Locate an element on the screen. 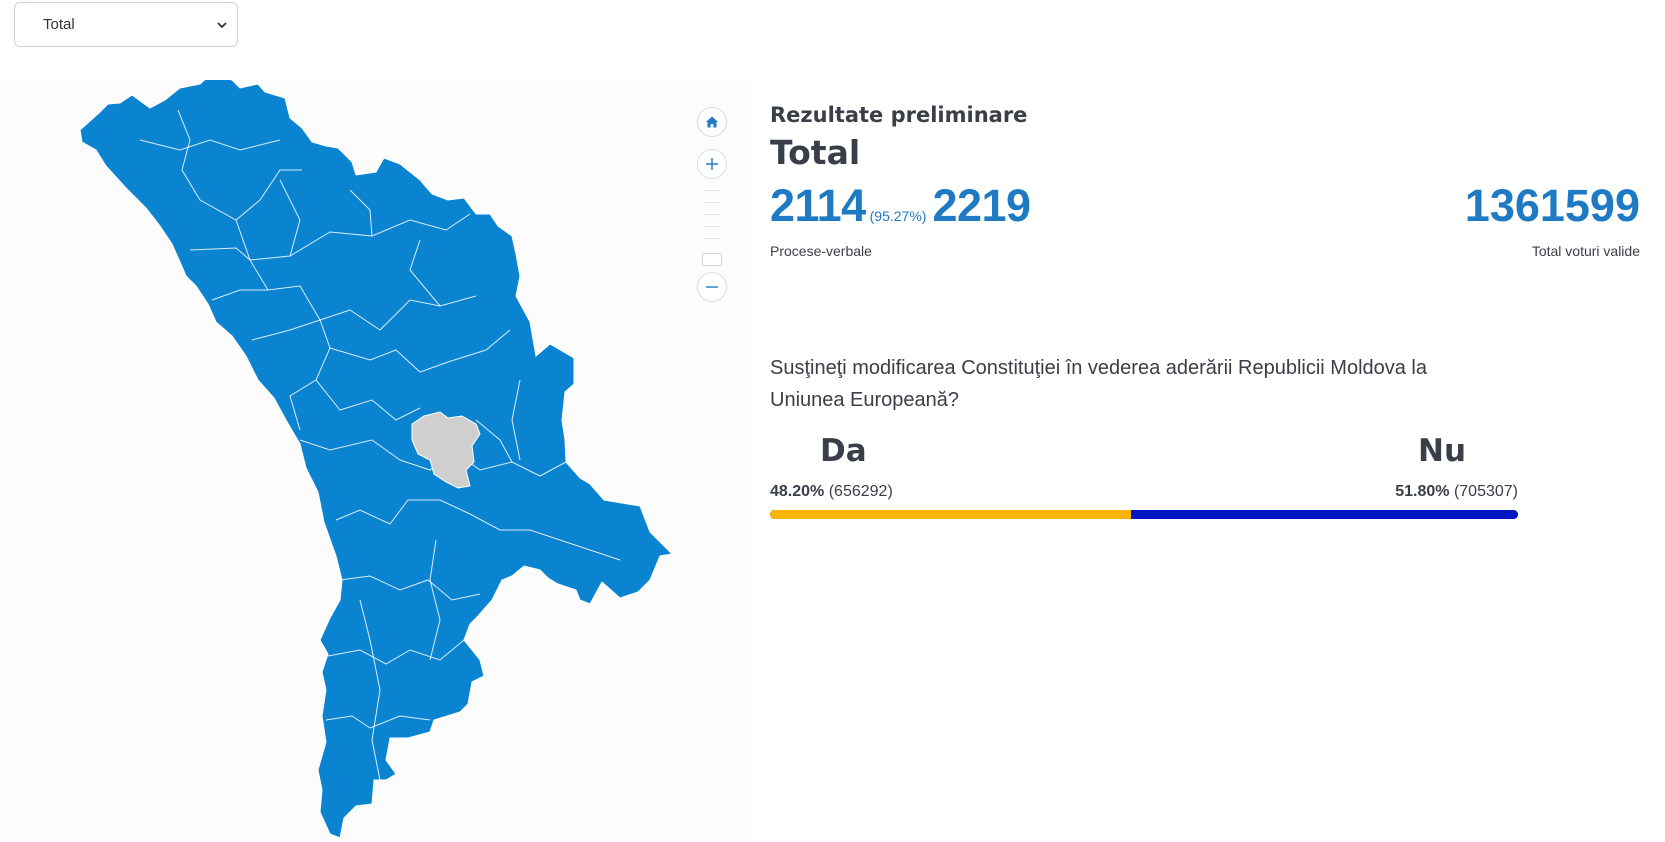 Image resolution: width=1665 pixels, height=842 pixels. region-select: Total is located at coordinates (126, 24).